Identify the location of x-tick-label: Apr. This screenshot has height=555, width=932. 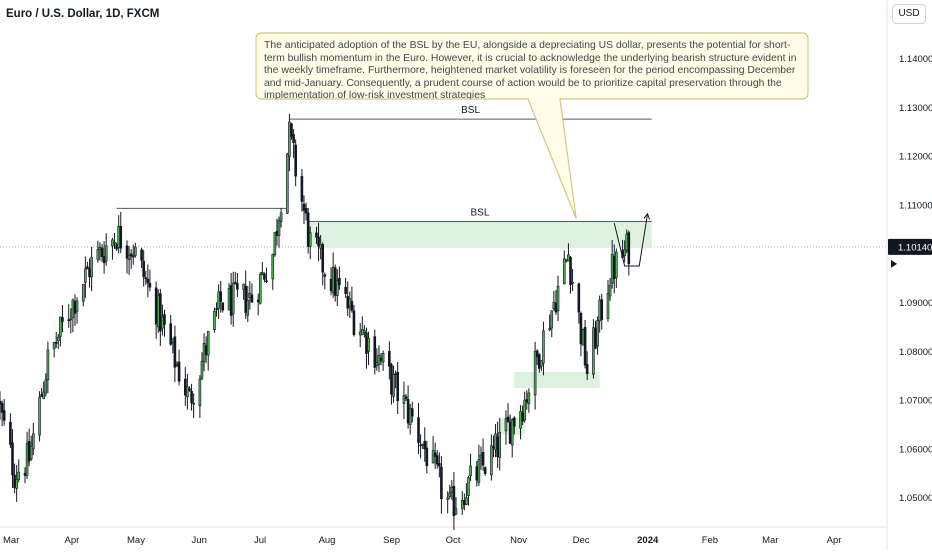
(72, 540).